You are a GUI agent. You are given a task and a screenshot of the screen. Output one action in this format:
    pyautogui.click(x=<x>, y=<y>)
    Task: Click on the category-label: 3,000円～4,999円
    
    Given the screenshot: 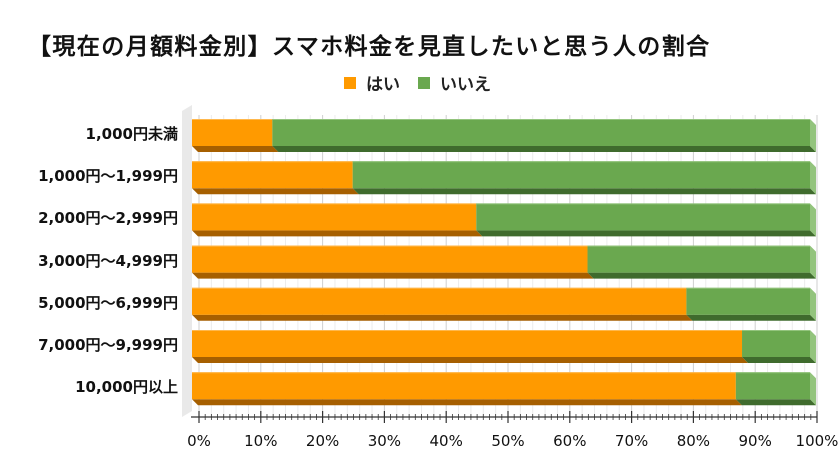 What is the action you would take?
    pyautogui.click(x=108, y=260)
    